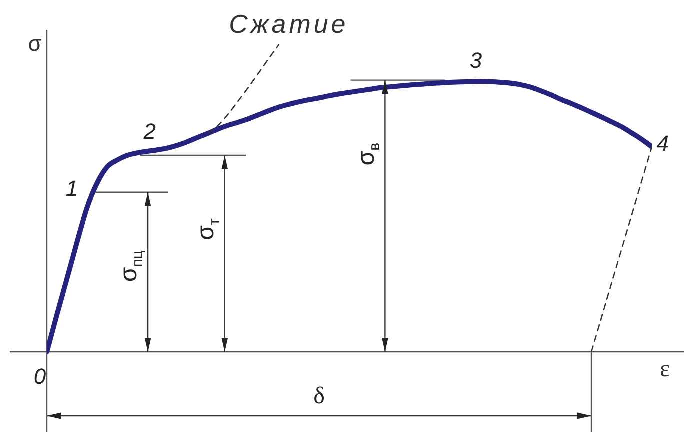 The image size is (684, 432). I want to click on annotation: 1, so click(72, 189).